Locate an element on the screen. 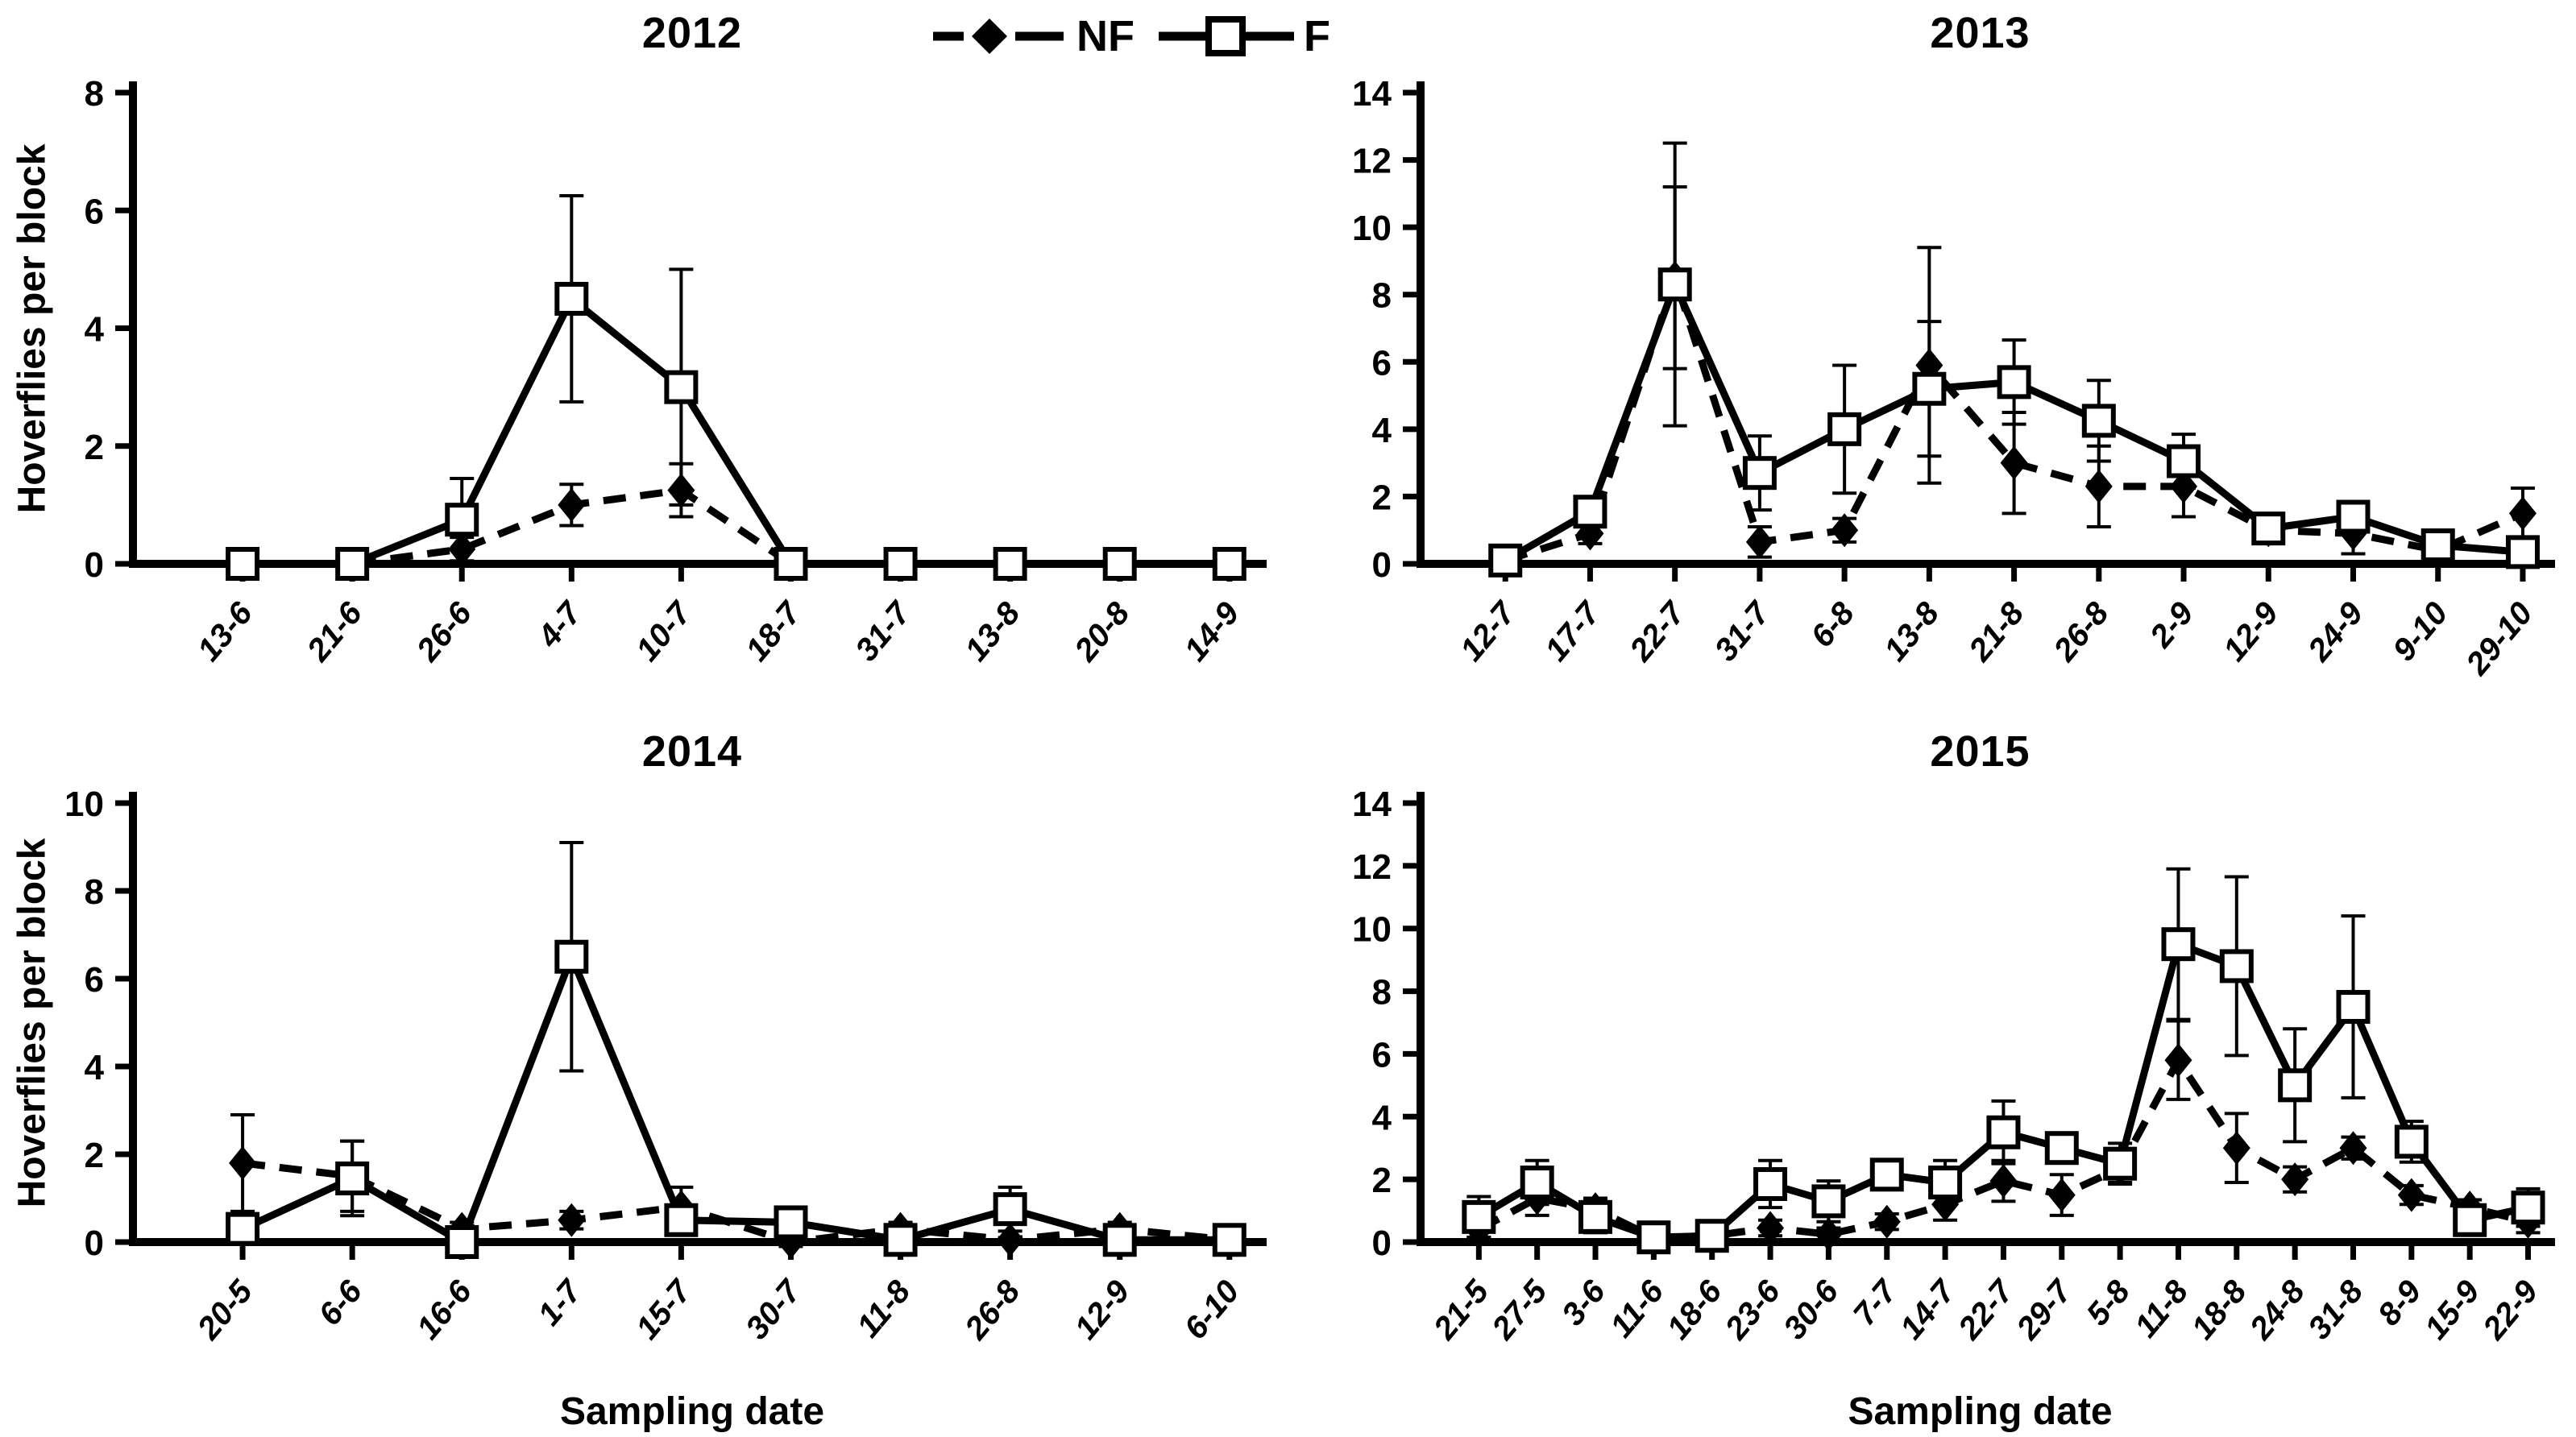 The height and width of the screenshot is (1437, 2576). svg-text: 27-5 is located at coordinates (1519, 1310).